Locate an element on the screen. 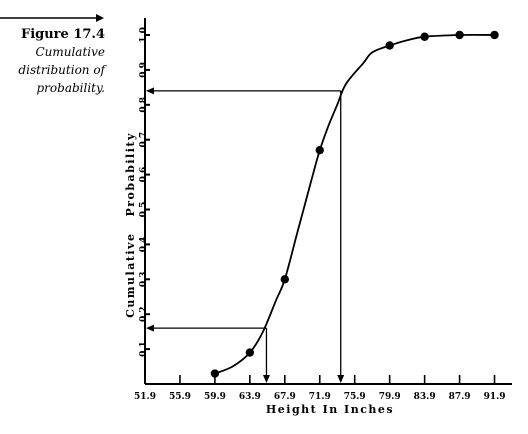  x-tick-label: 71.9 is located at coordinates (320, 397).